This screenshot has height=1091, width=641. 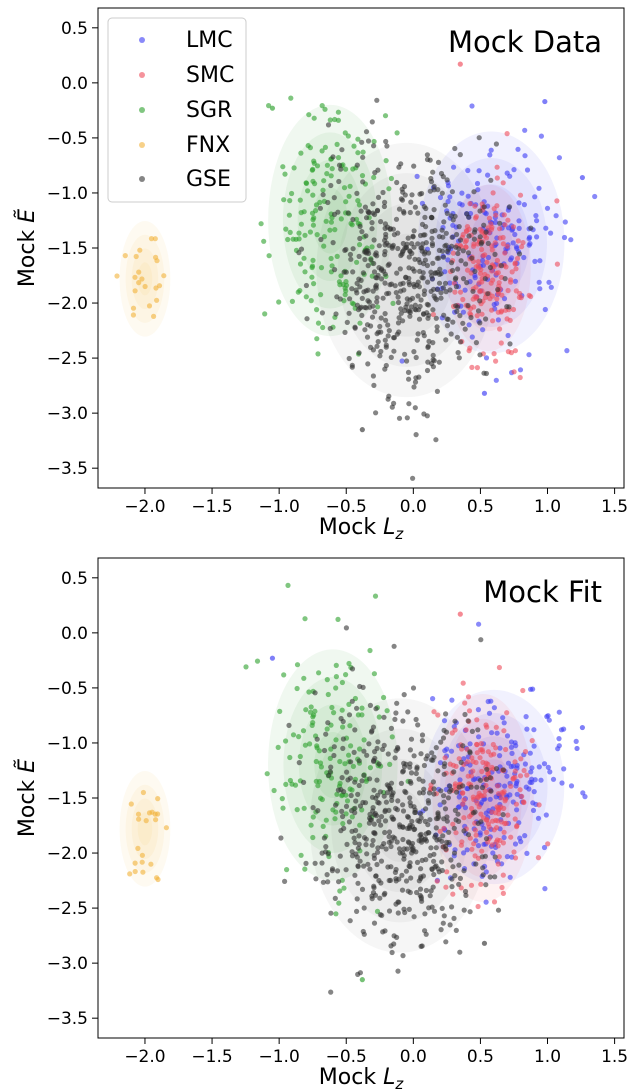 What do you see at coordinates (614, 507) in the screenshot?
I see `x-tick-label: 1.5` at bounding box center [614, 507].